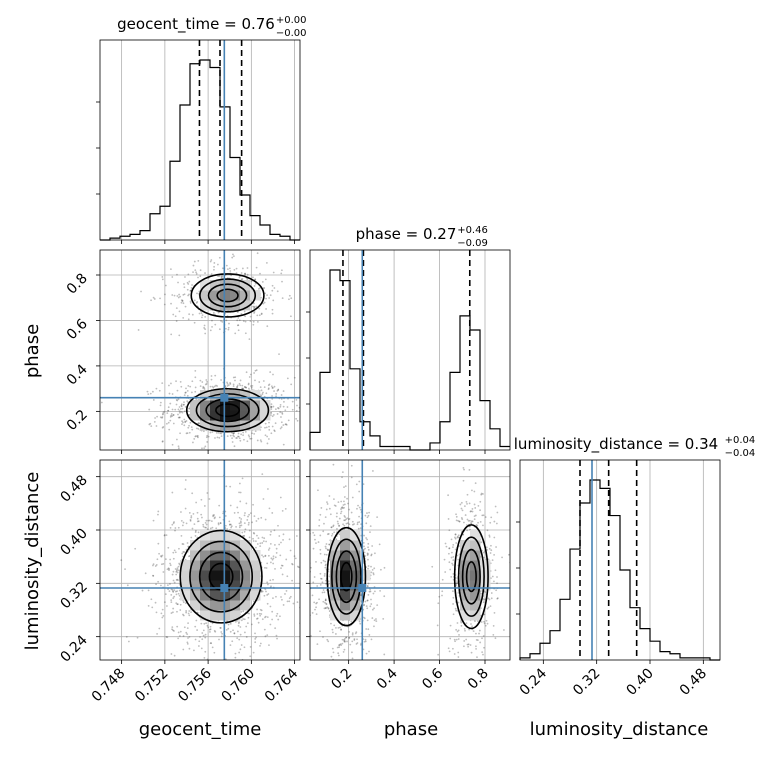 This screenshot has width=760, height=760. I want to click on x-tick-label: 0.756, so click(195, 685).